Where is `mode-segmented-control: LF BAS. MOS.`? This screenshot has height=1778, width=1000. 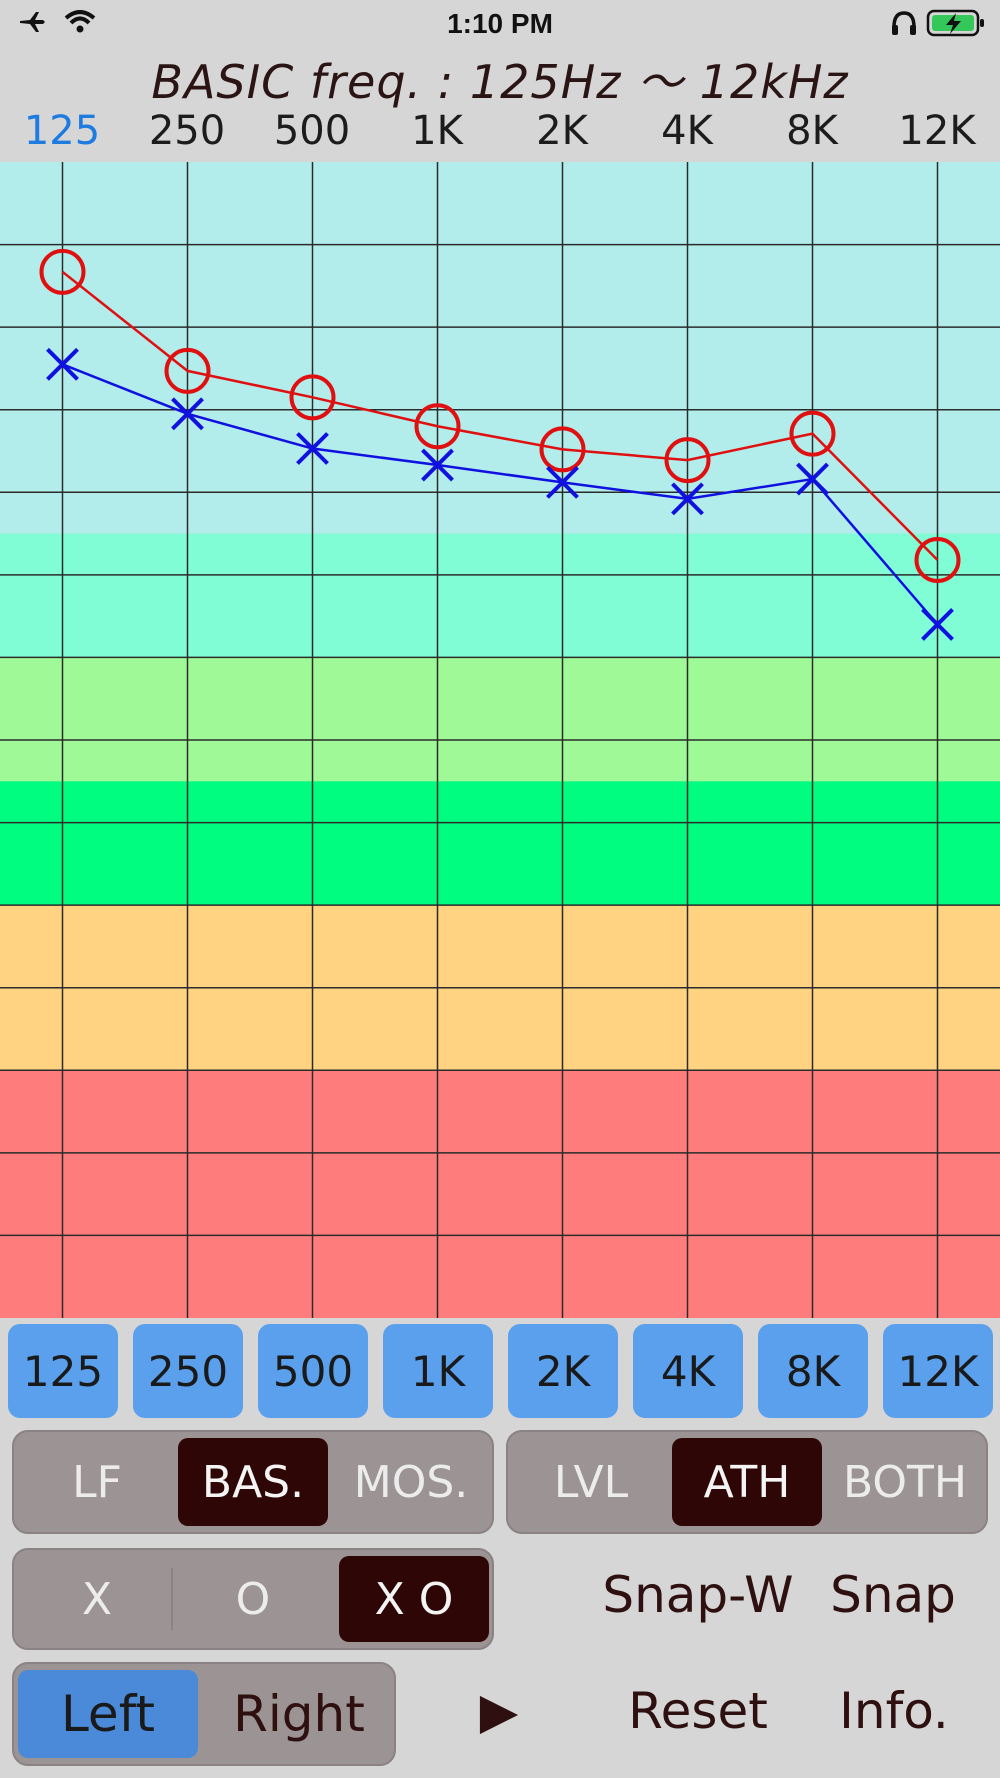
mode-segmented-control: LF BAS. MOS. is located at coordinates (253, 1482).